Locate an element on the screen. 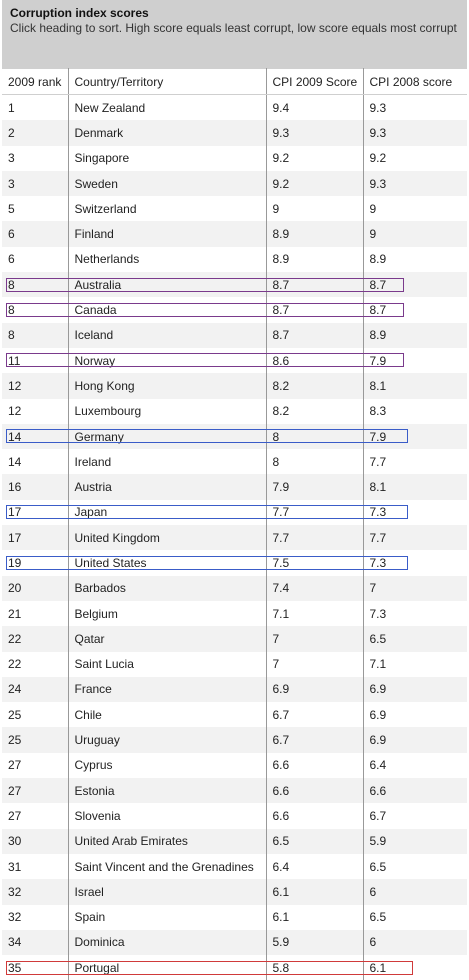 This screenshot has width=469, height=980. cpi-2008-cell: 8.1 is located at coordinates (415, 385).